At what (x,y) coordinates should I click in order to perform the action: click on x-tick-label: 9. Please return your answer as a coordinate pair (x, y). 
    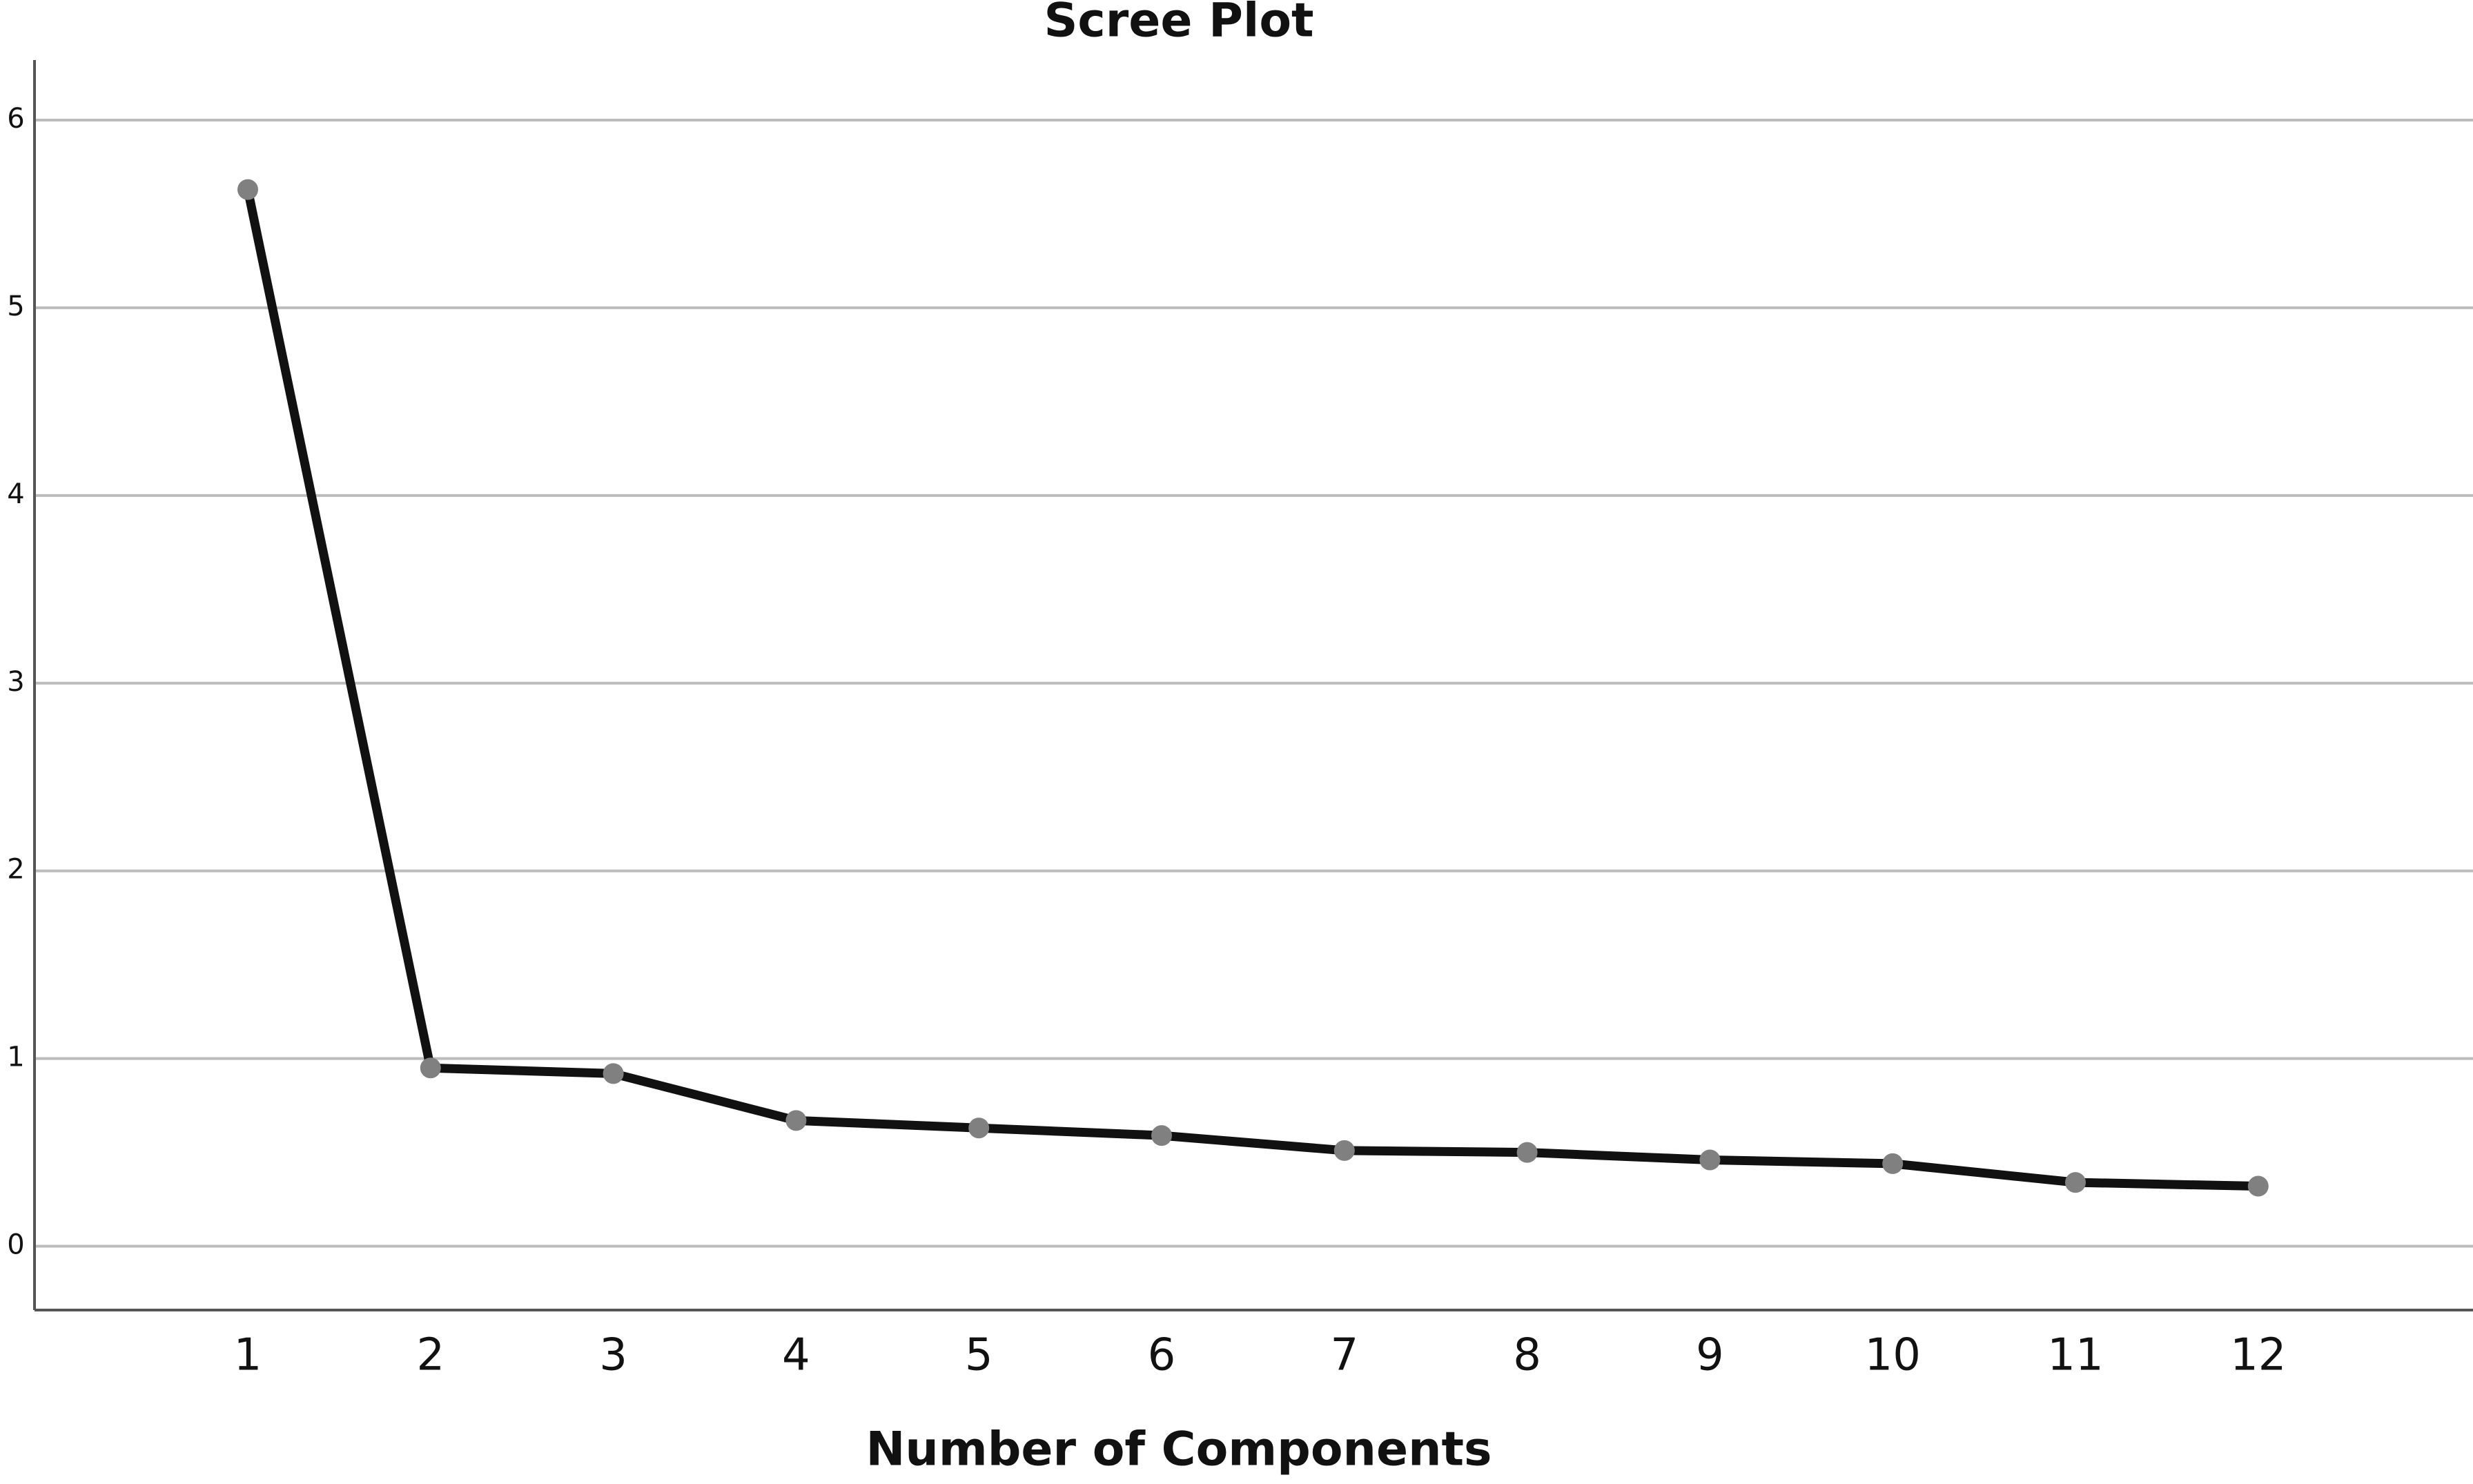
    Looking at the image, I should click on (1710, 1355).